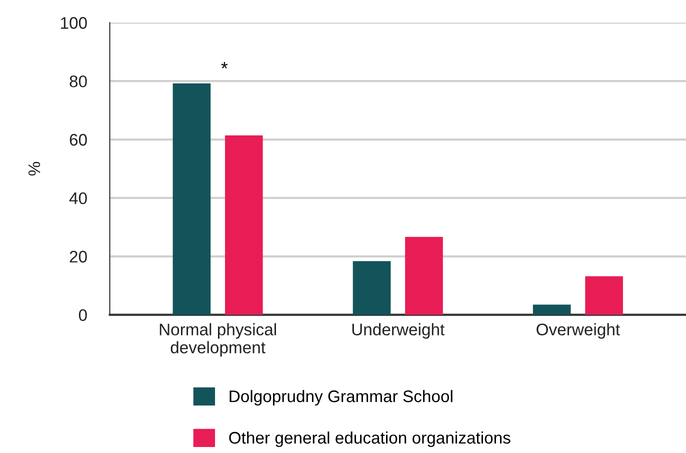 The image size is (686, 453). I want to click on x-tick-label: Overweight, so click(578, 331).